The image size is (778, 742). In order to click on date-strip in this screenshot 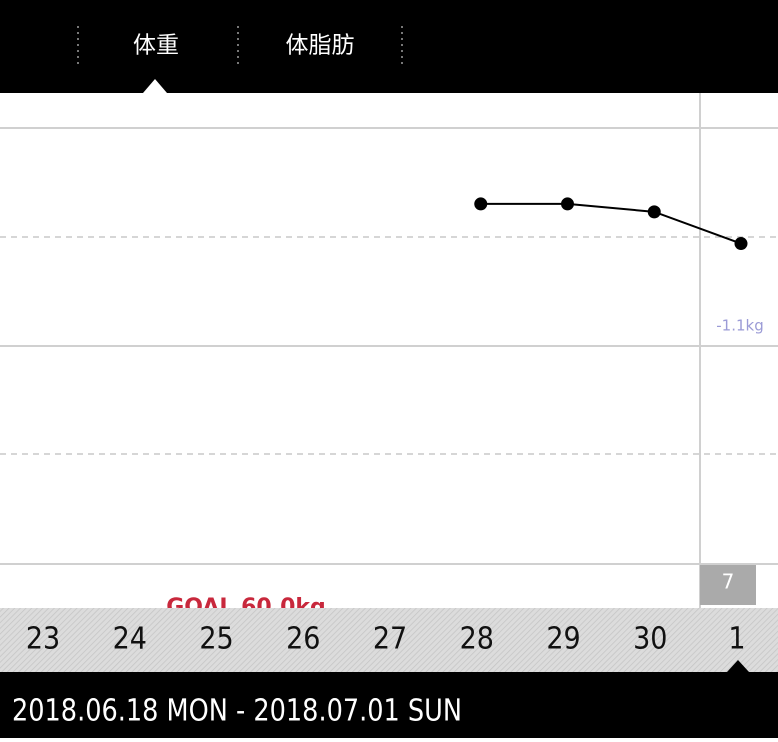, I will do `click(389, 640)`.